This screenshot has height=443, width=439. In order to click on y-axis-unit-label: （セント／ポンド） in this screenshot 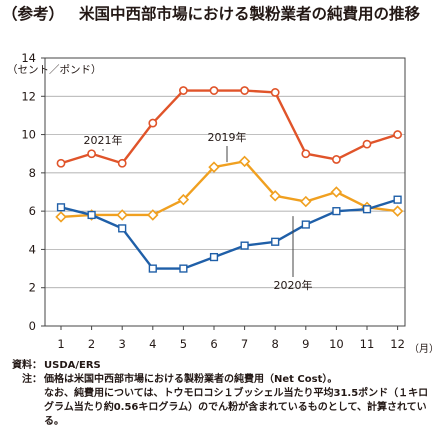, I will do `click(54, 70)`.